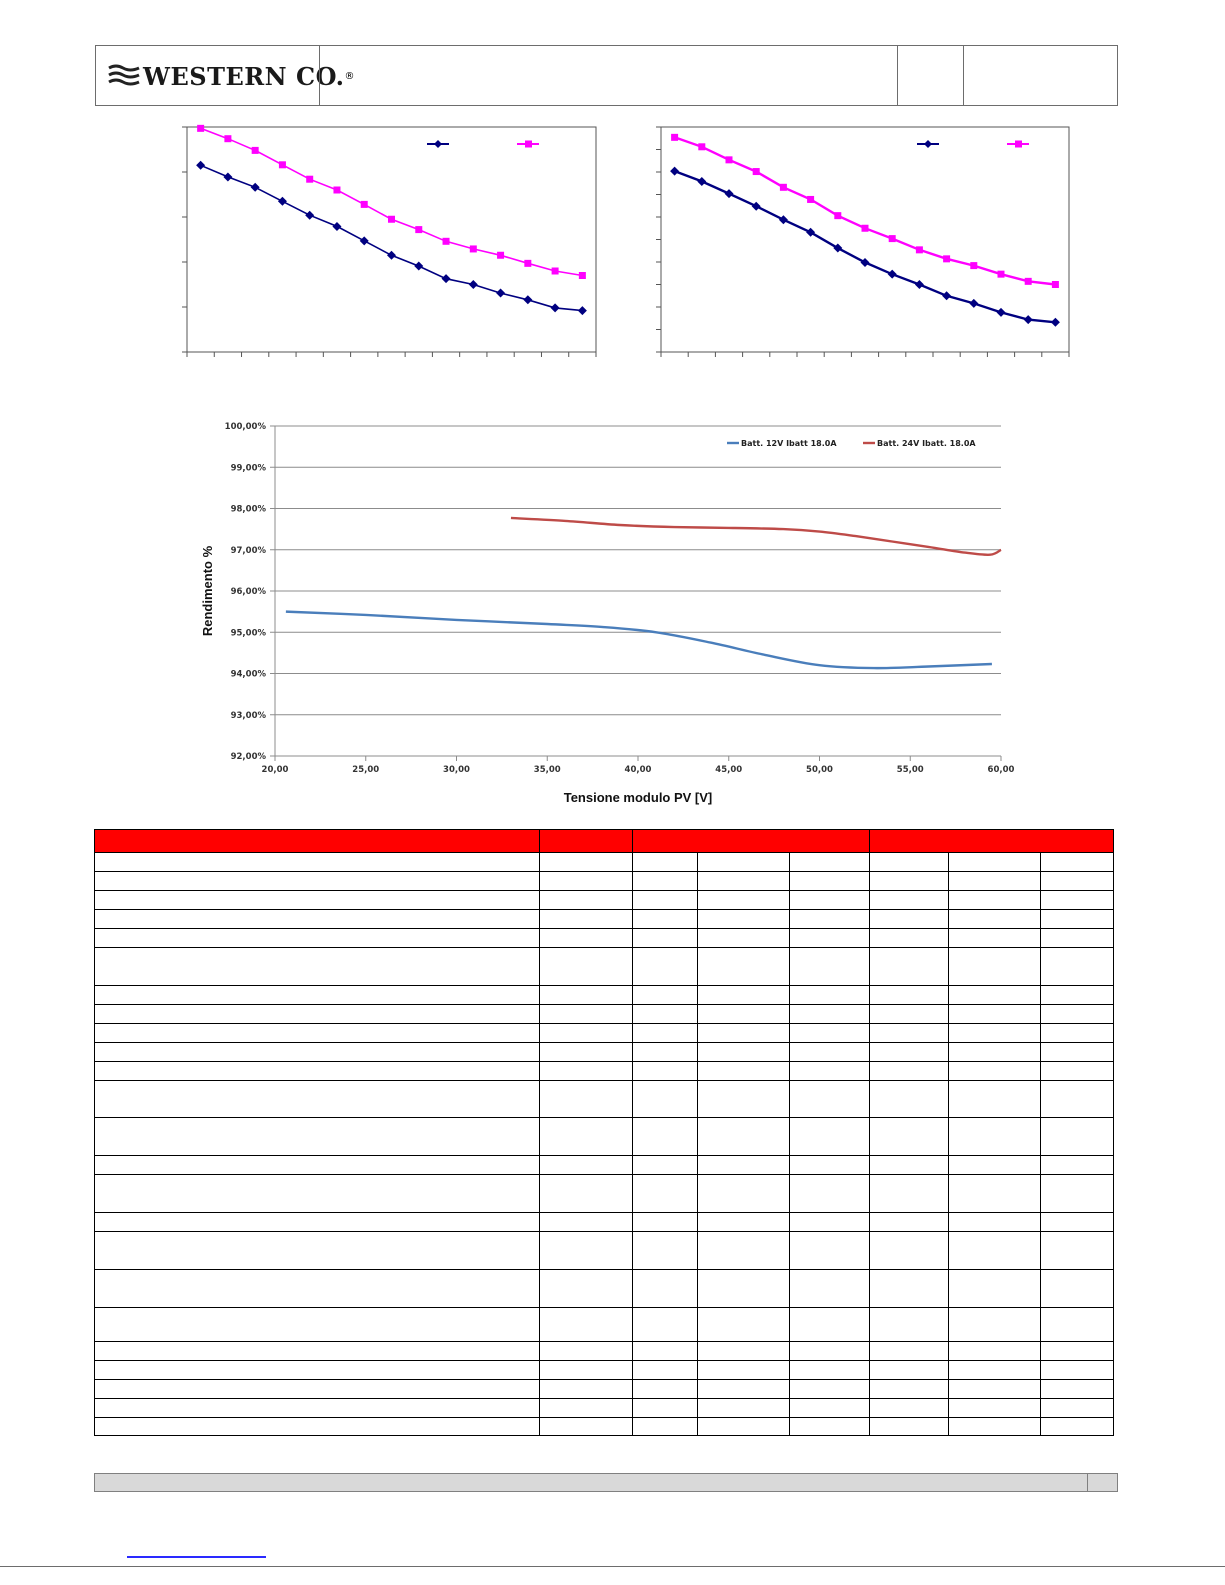 The width and height of the screenshot is (1225, 1585). I want to click on x-tick-label: 55,00, so click(910, 770).